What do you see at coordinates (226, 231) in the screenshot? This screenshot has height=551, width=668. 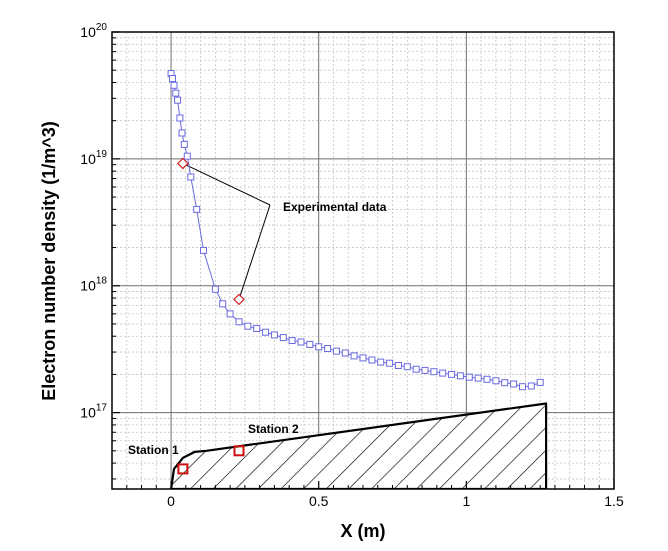 I see `annotation-leaders` at bounding box center [226, 231].